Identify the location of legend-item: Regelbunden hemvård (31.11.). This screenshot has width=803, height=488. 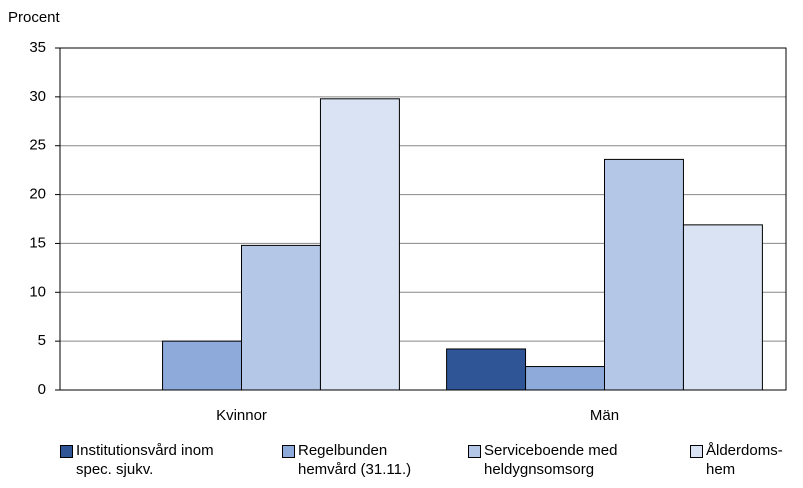
(360, 460).